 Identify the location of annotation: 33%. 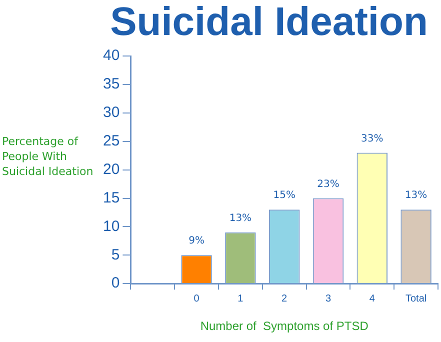
(372, 138).